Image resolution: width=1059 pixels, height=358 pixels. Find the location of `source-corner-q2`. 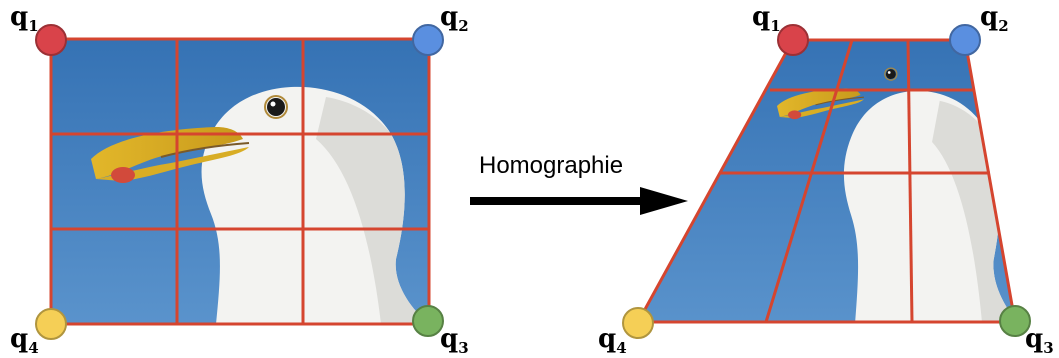

source-corner-q2 is located at coordinates (428, 40).